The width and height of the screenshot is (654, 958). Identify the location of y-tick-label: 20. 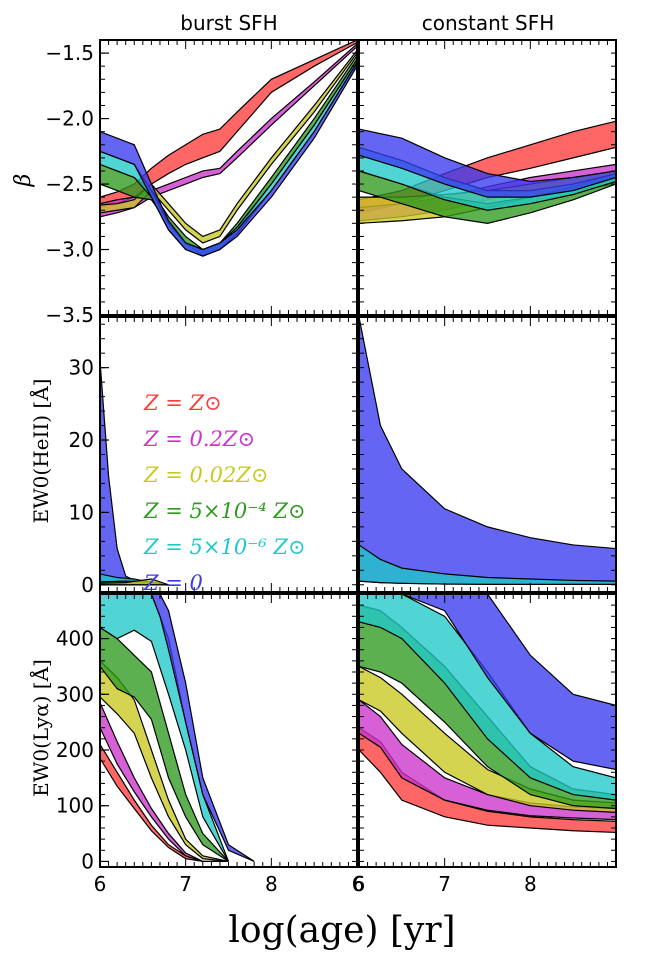
(81, 440).